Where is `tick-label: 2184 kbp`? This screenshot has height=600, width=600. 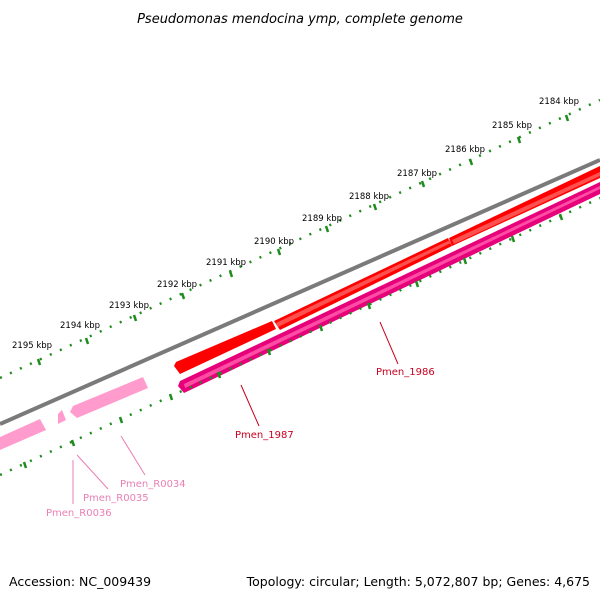
tick-label: 2184 kbp is located at coordinates (559, 102).